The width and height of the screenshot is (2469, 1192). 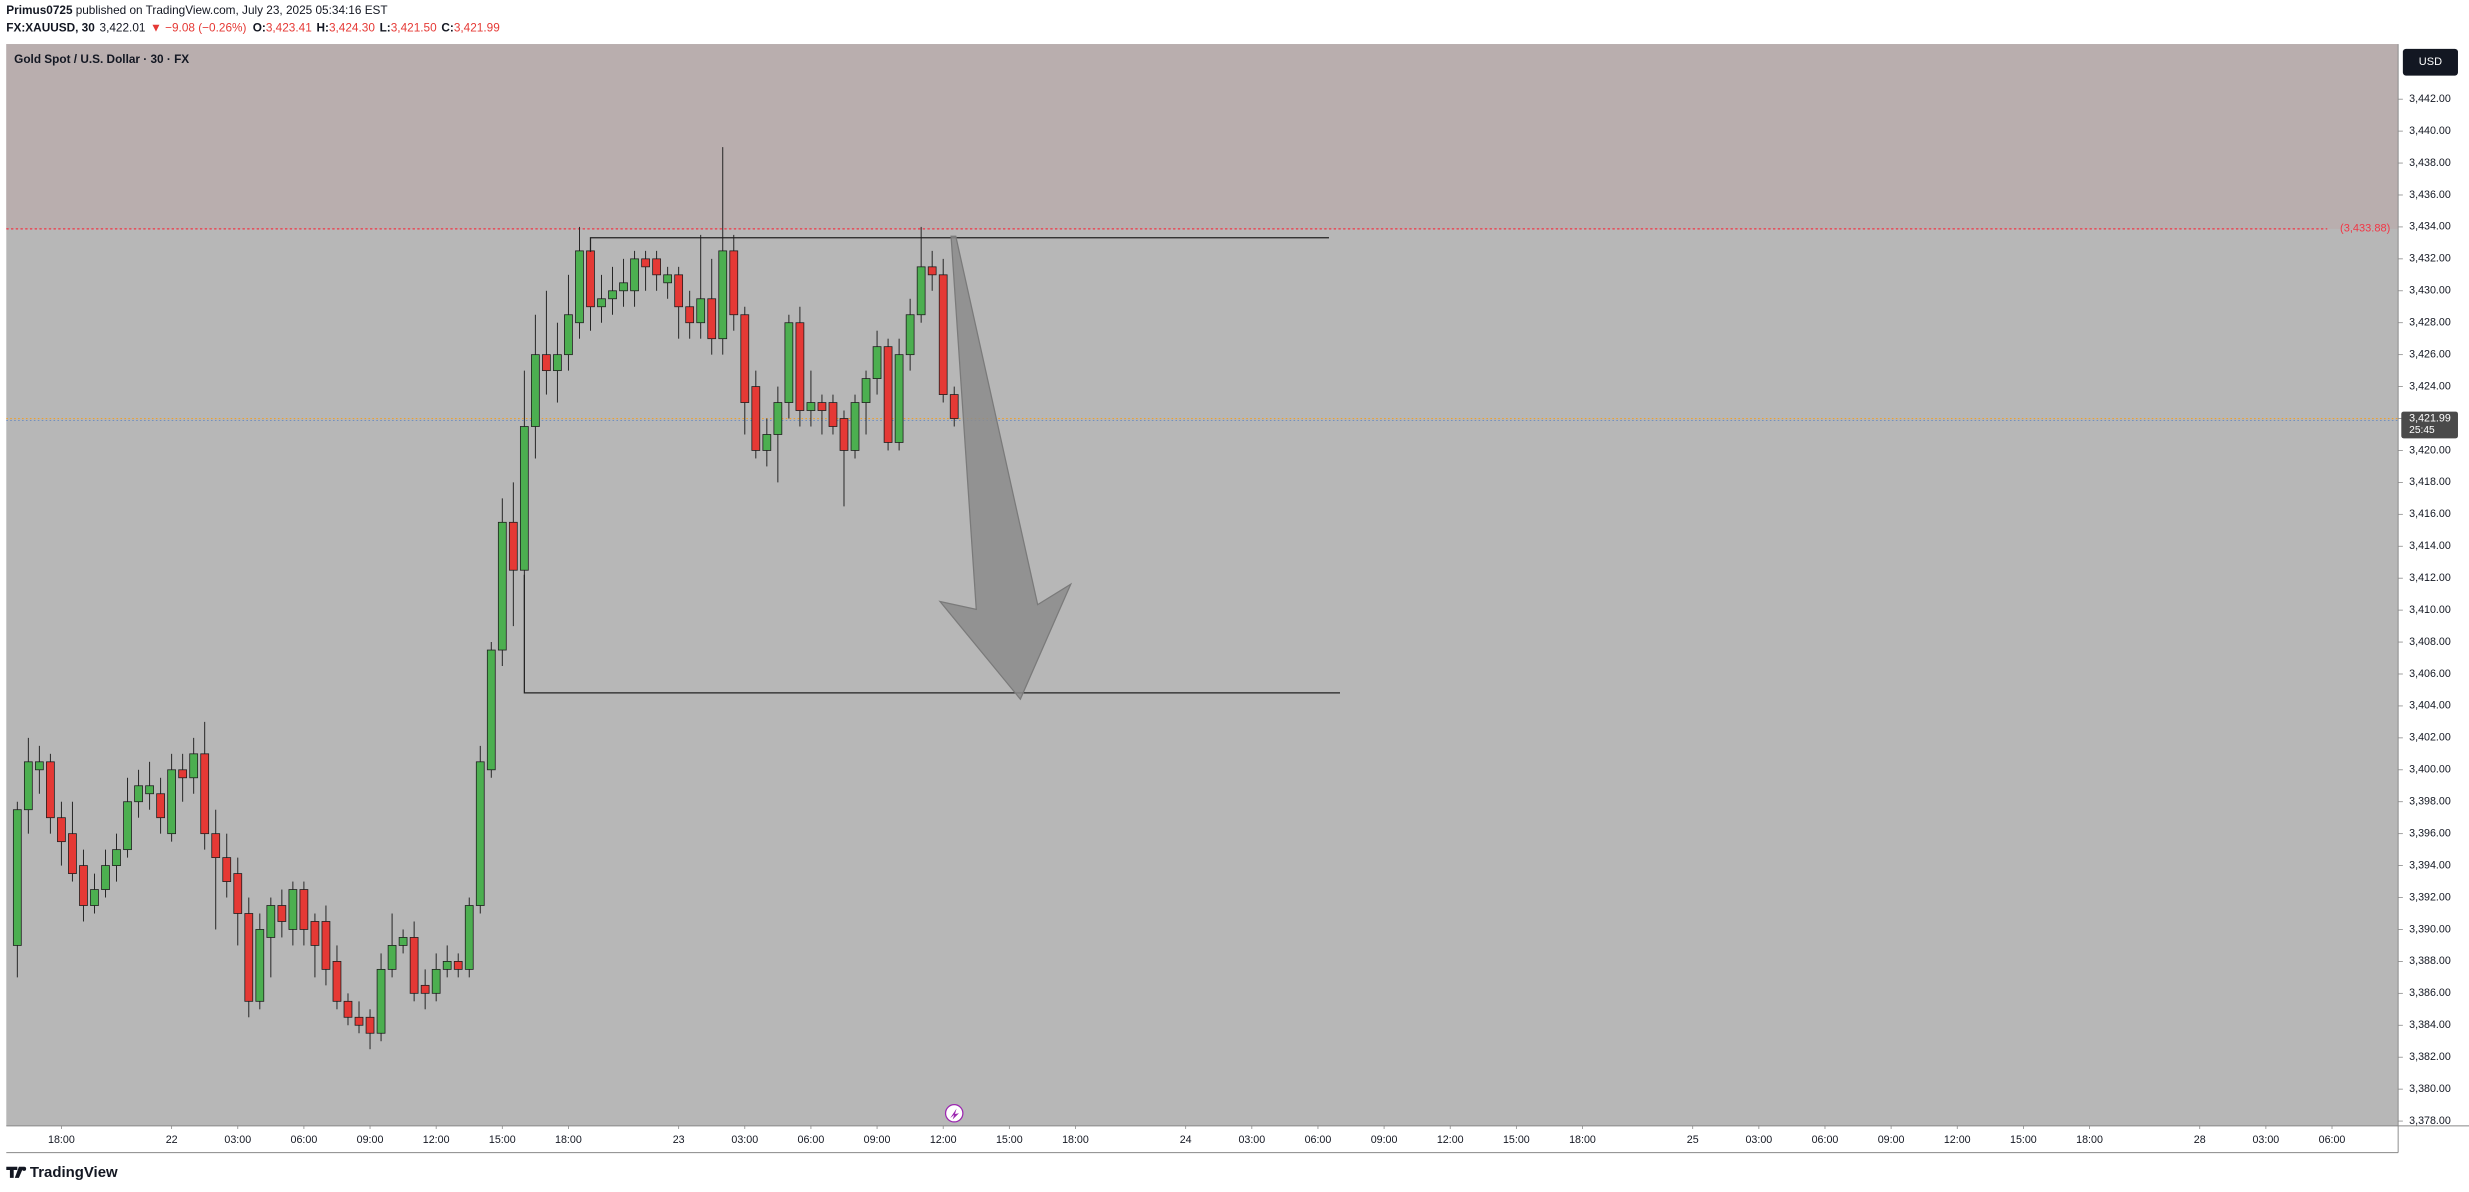 I want to click on y-tick-label: 3,428.00, so click(x=2430, y=323).